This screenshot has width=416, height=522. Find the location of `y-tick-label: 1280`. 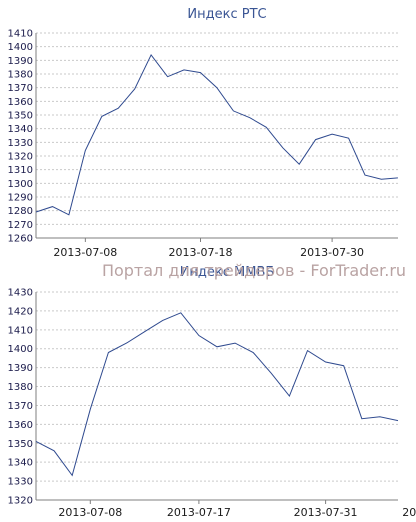

y-tick-label: 1280 is located at coordinates (20, 211).